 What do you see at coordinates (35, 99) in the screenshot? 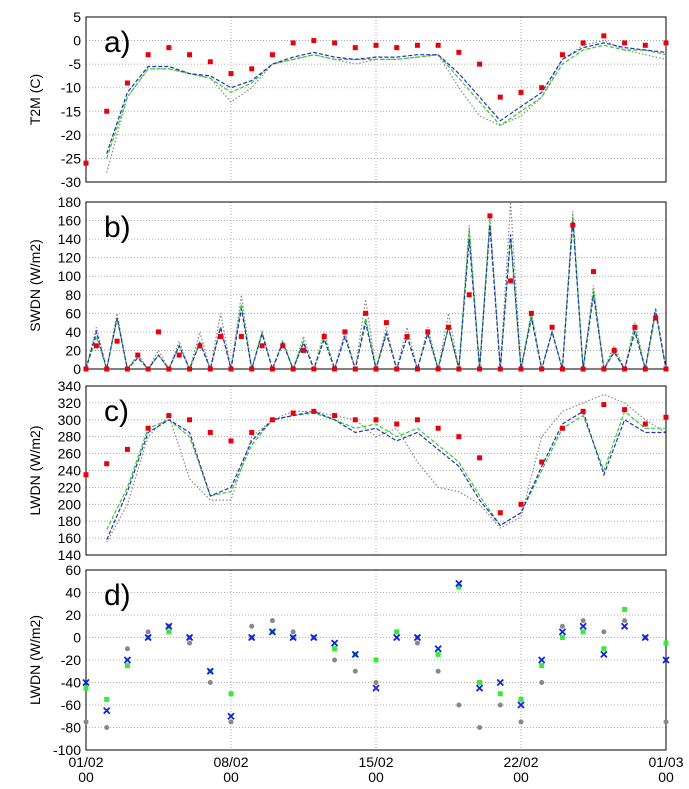
I see `y-axis-label: T2M (C)` at bounding box center [35, 99].